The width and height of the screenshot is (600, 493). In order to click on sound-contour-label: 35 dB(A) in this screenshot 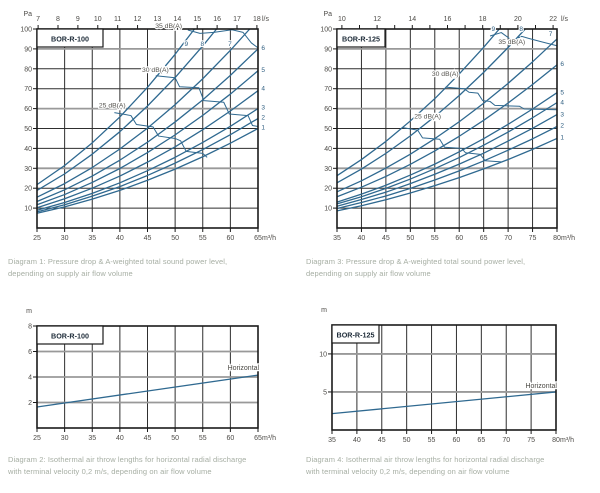, I will do `click(168, 26)`.